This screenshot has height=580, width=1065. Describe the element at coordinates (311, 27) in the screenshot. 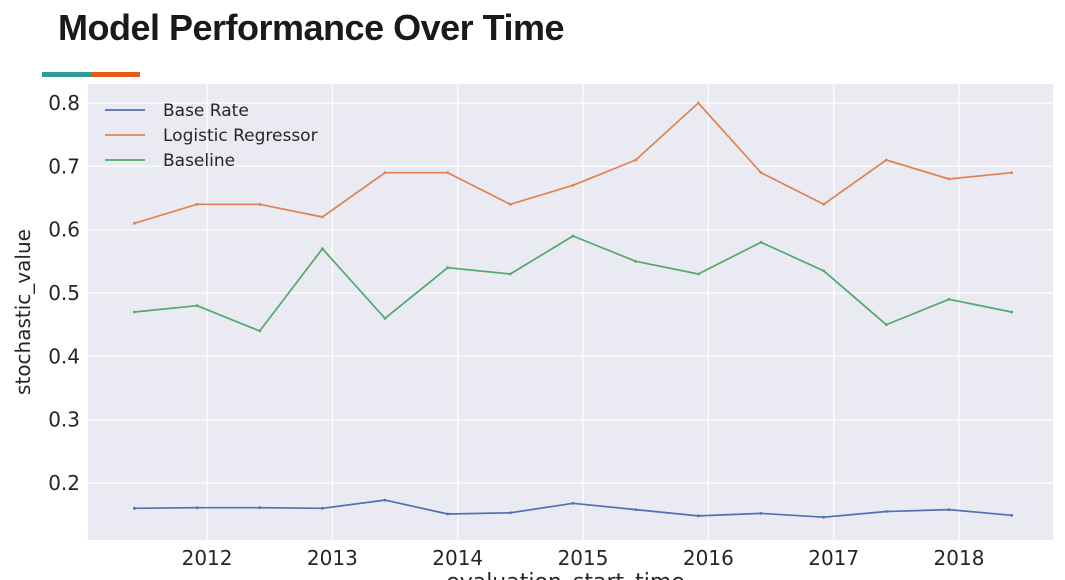

I see `slide-title: Model Performance Over Time` at that location.